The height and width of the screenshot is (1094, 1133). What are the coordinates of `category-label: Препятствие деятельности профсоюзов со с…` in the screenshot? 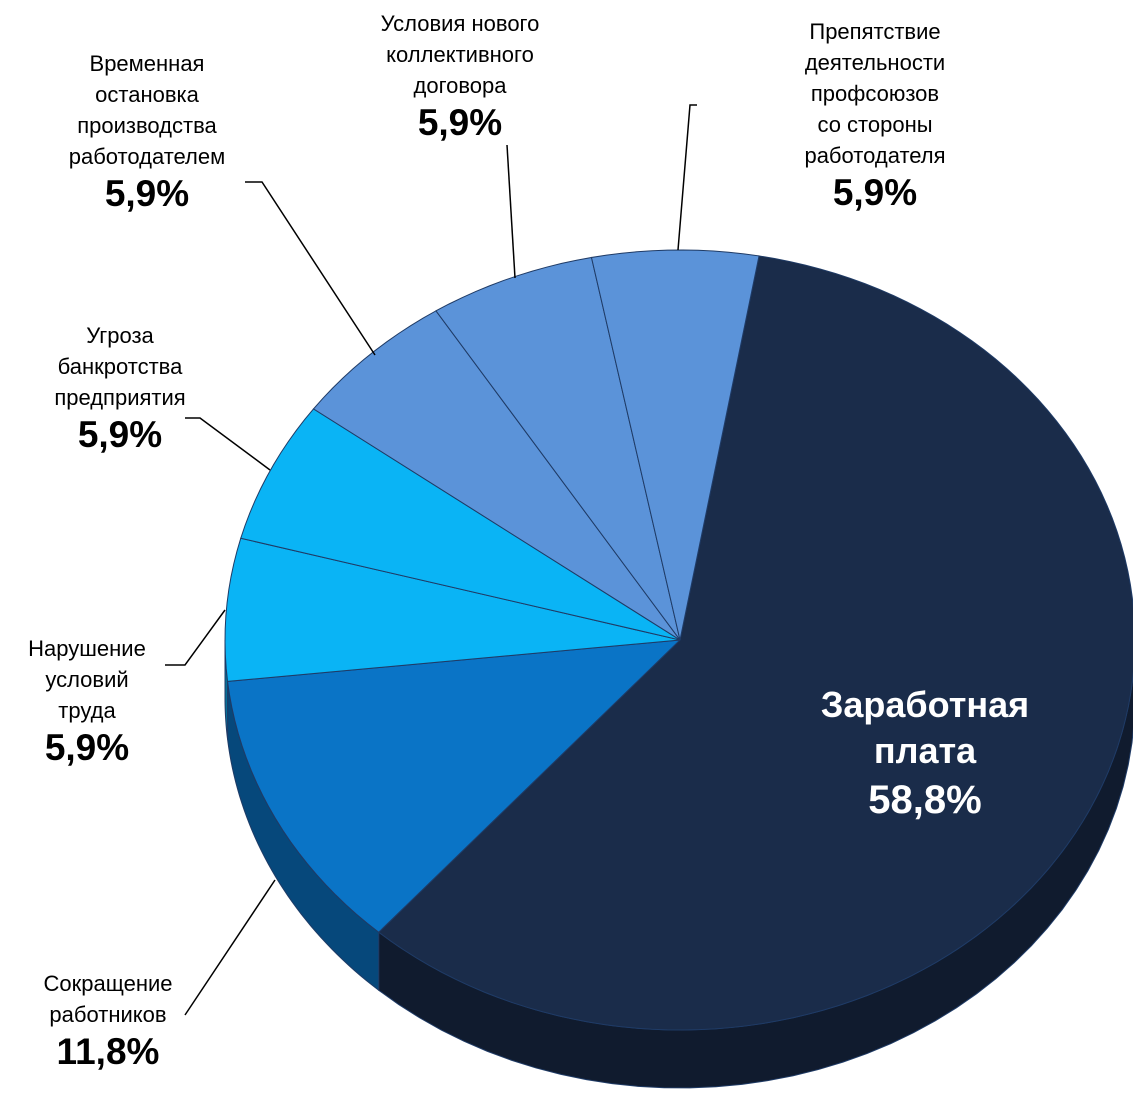 It's located at (875, 93).